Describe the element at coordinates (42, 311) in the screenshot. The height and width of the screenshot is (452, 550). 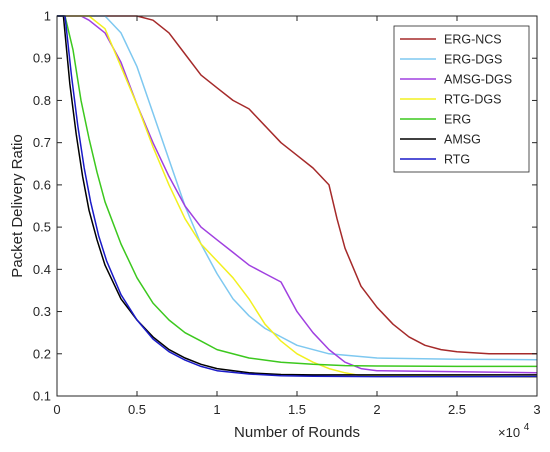
I see `y-tick-label: 0.3` at that location.